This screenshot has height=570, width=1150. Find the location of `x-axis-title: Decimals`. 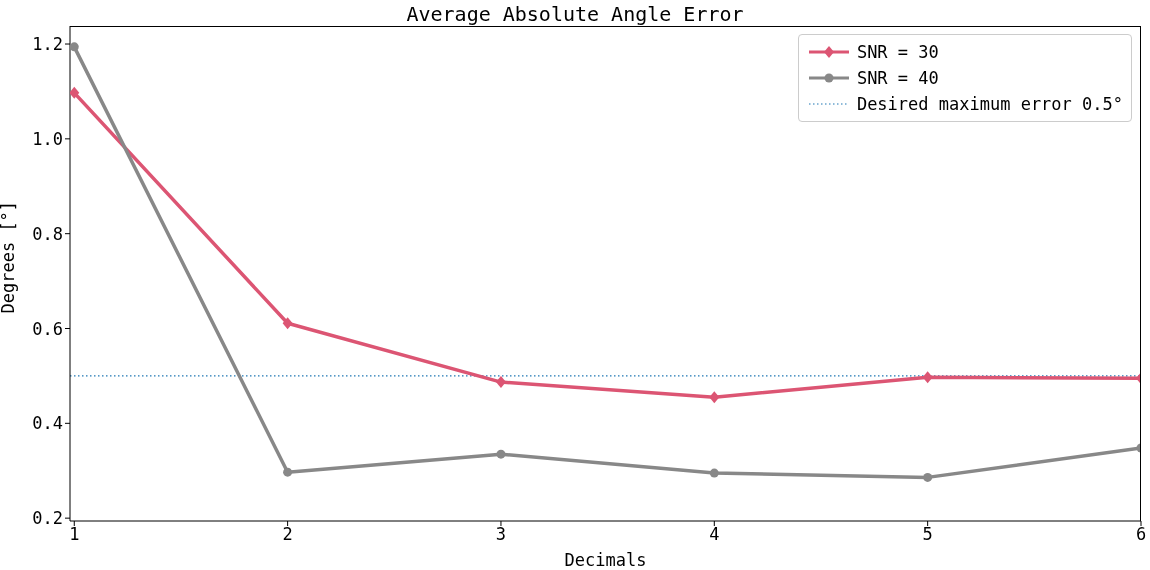

x-axis-title: Decimals is located at coordinates (605, 560).